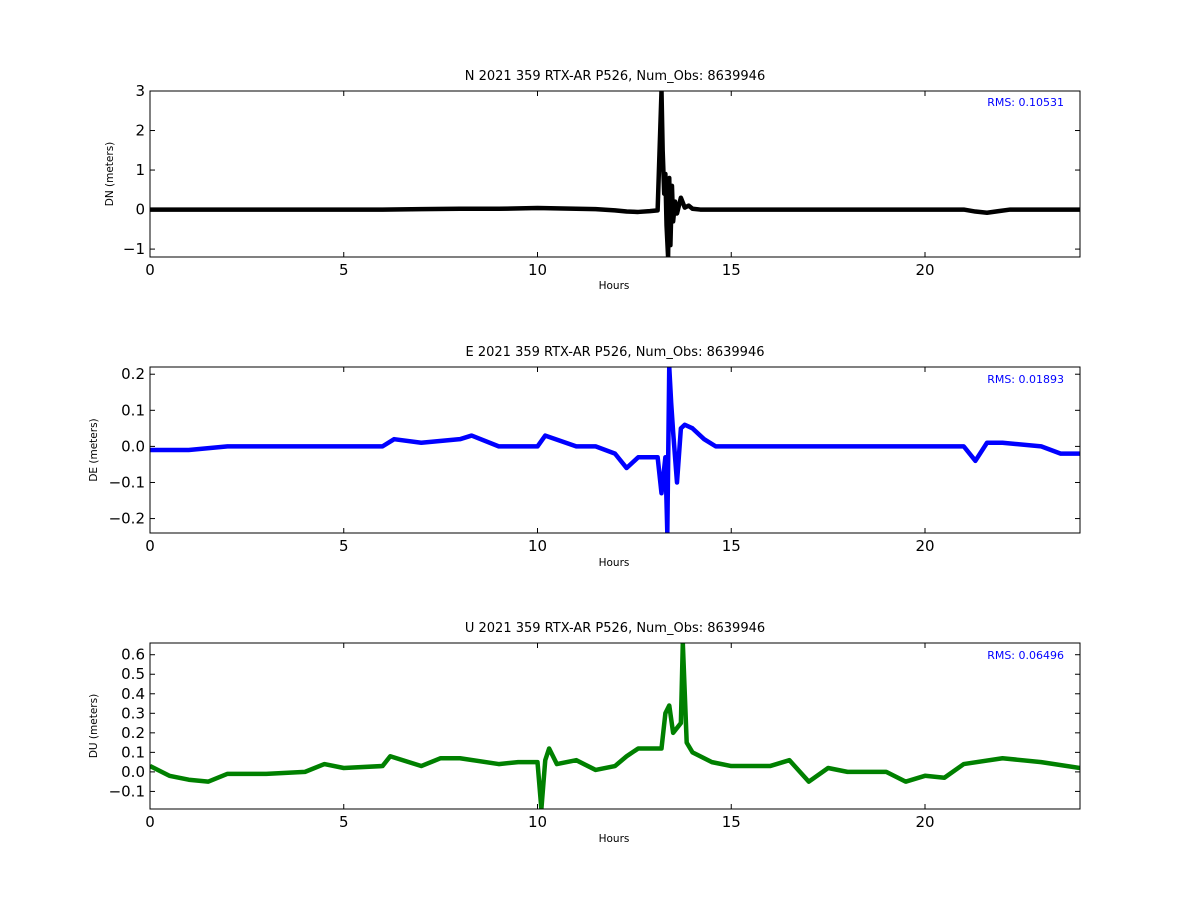  I want to click on y-tick-label-east: 0.2, so click(133, 374).